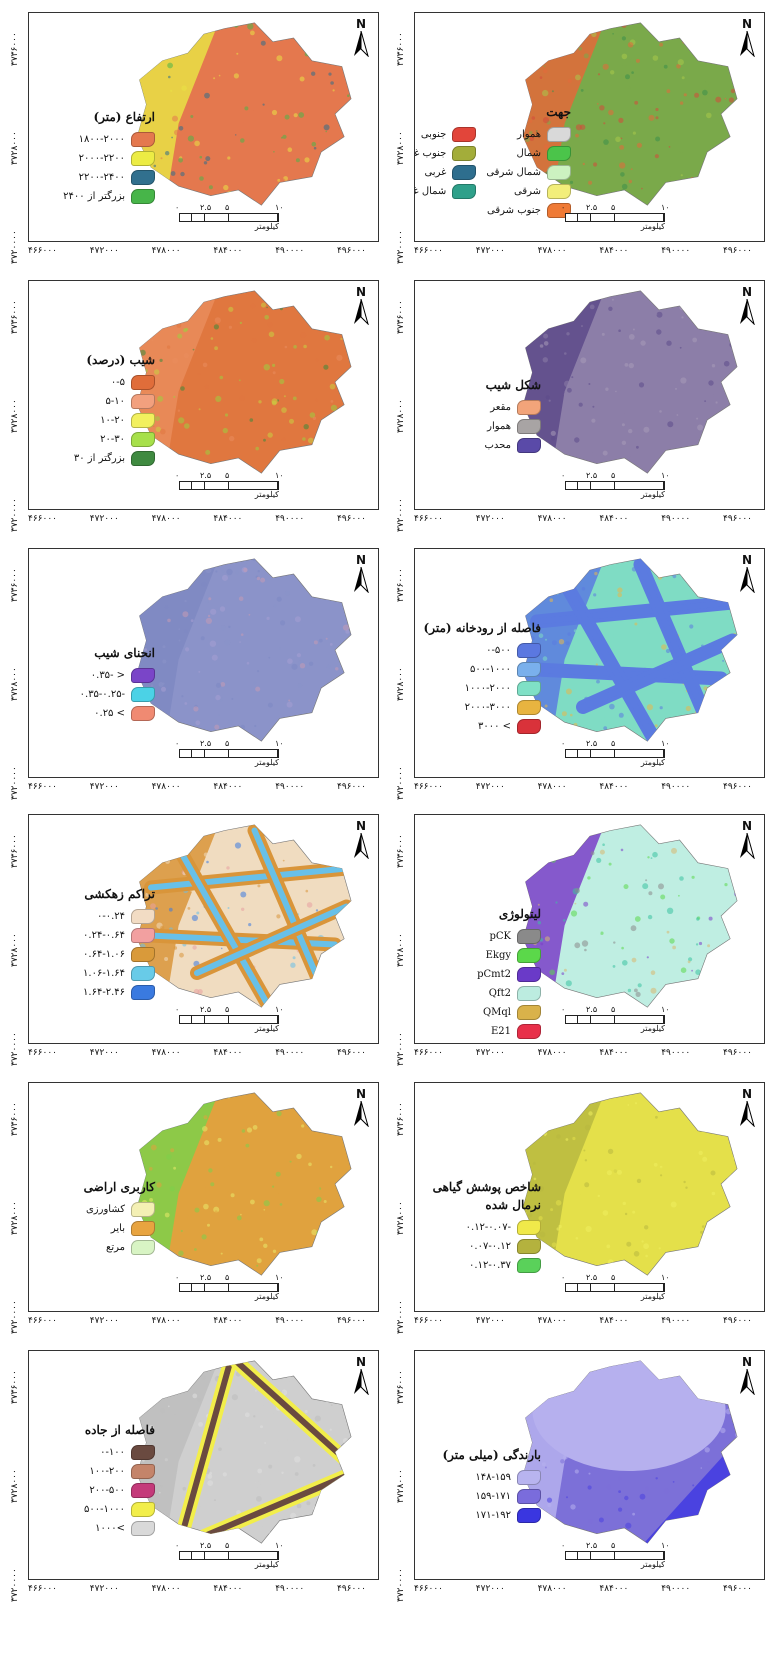 The height and width of the screenshot is (1668, 779). I want to click on legend-item: QMql, so click(481, 1012).